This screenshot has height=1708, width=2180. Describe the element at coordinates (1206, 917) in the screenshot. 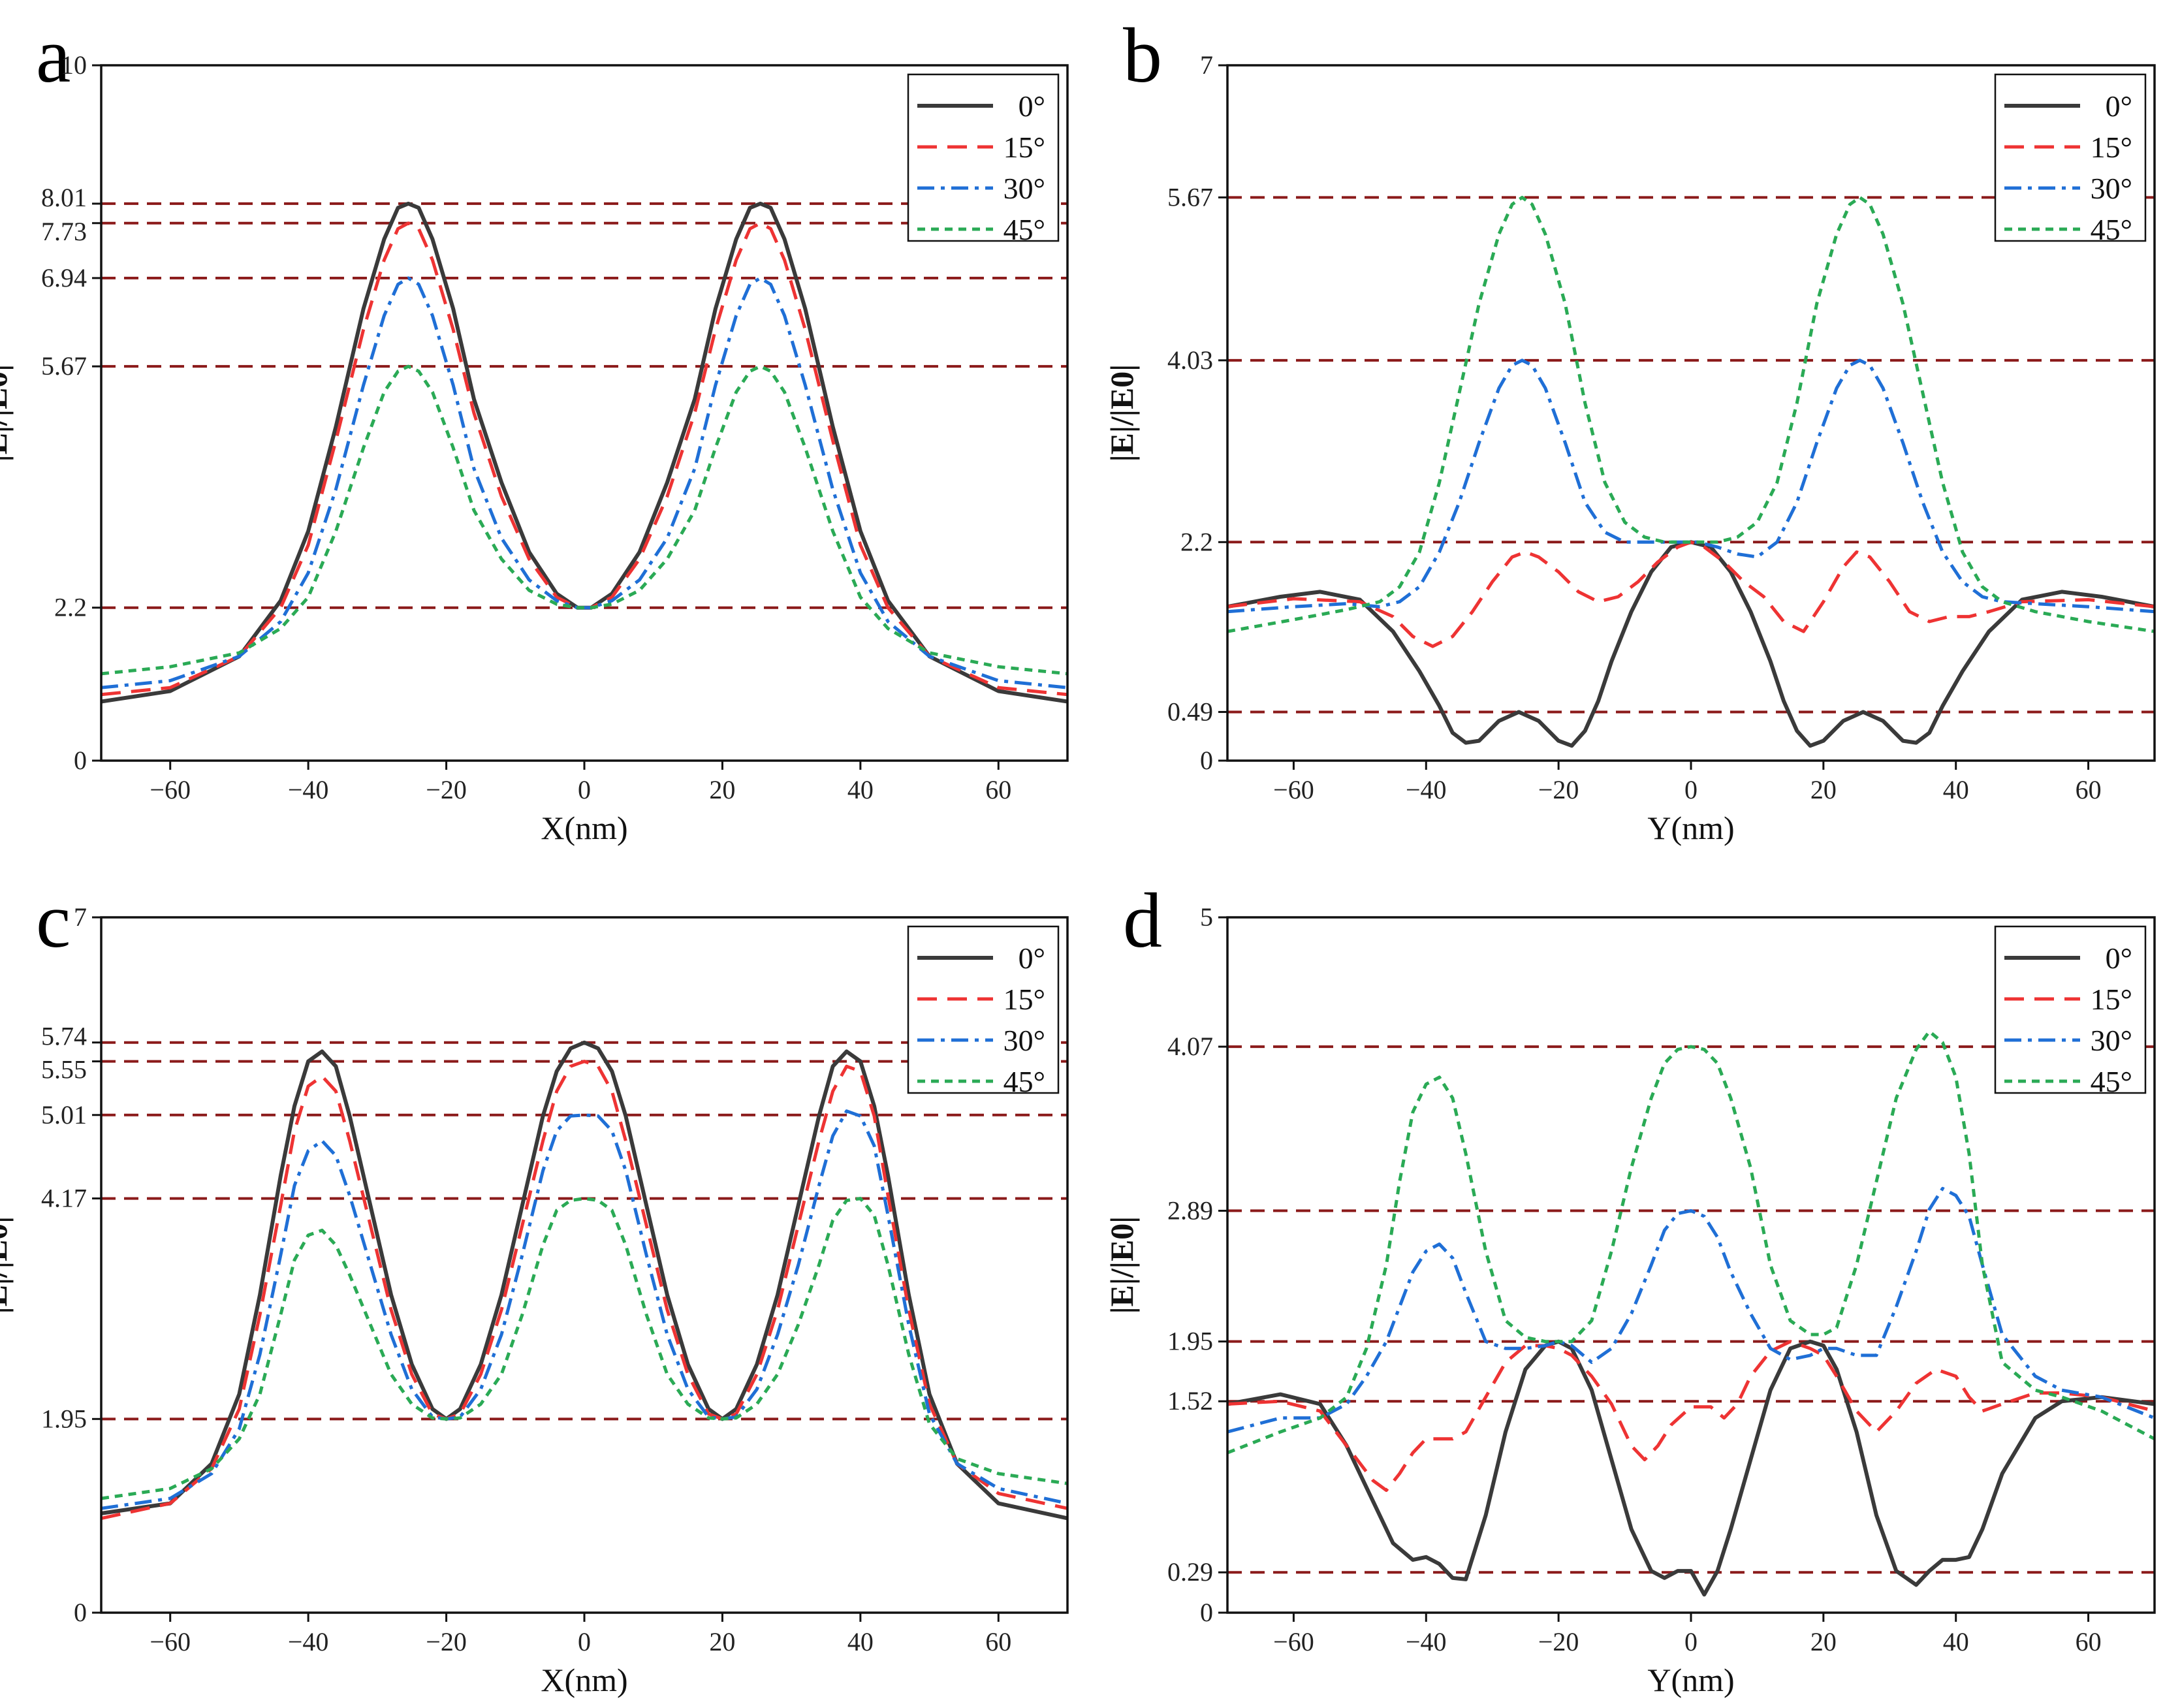

I see `y-tick-label: 5` at that location.